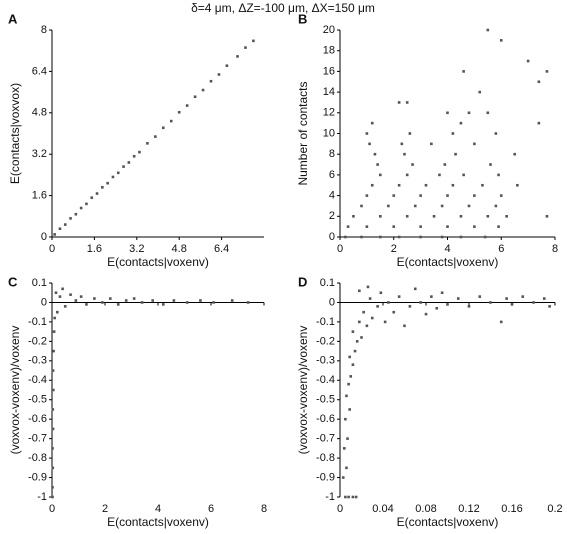 The image size is (567, 534). I want to click on y-tick-label: 0.1, so click(327, 283).